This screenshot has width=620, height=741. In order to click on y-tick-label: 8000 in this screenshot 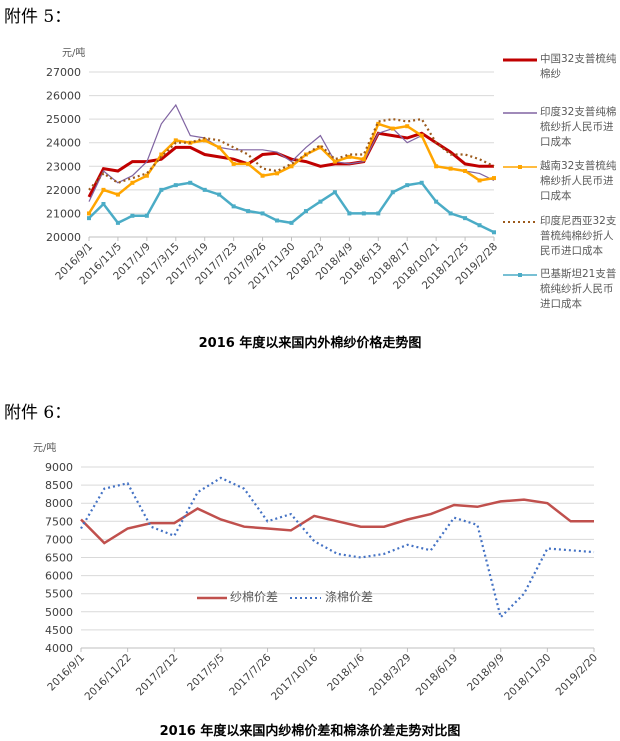, I will do `click(59, 503)`.